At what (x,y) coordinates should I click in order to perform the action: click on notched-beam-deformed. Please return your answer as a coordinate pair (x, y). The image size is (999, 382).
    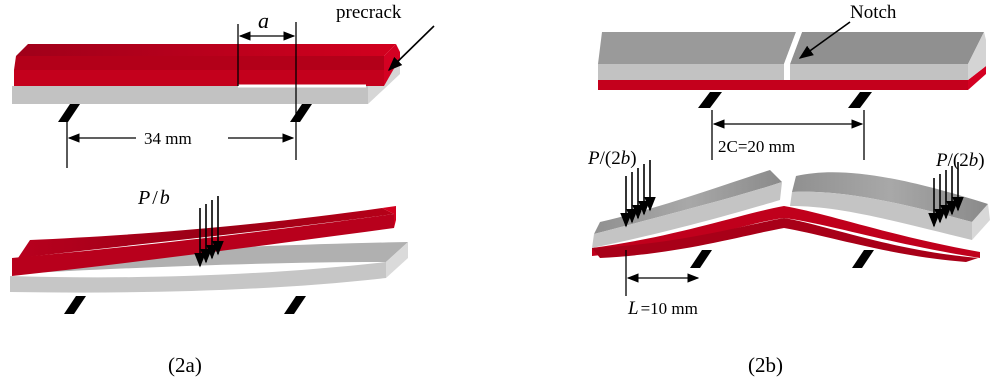
    Looking at the image, I should click on (791, 216).